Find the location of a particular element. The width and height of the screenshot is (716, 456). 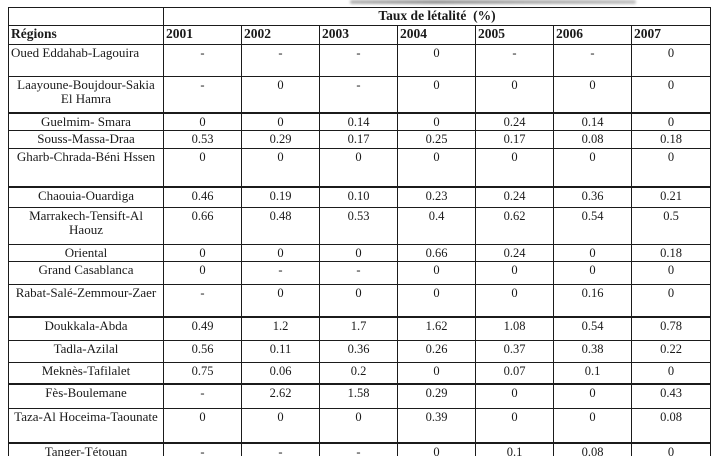

table-row: Grand Casablanca 0- -0 0 0 0 is located at coordinates (360, 273).